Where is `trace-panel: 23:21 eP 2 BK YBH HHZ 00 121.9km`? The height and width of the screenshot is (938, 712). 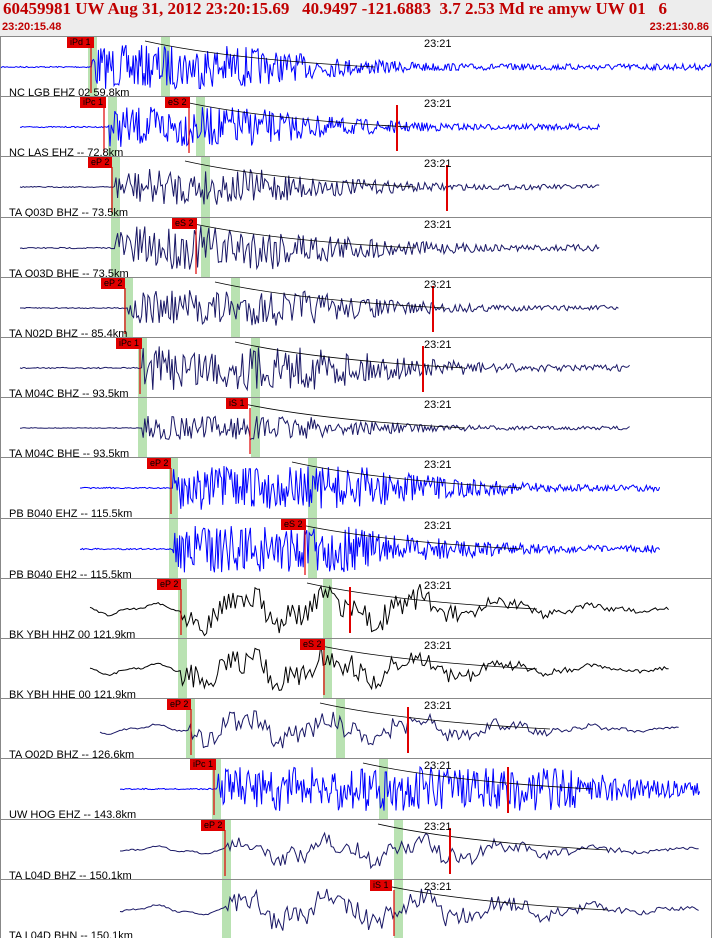
trace-panel: 23:21 eP 2 BK YBH HHZ 00 121.9km is located at coordinates (356, 608).